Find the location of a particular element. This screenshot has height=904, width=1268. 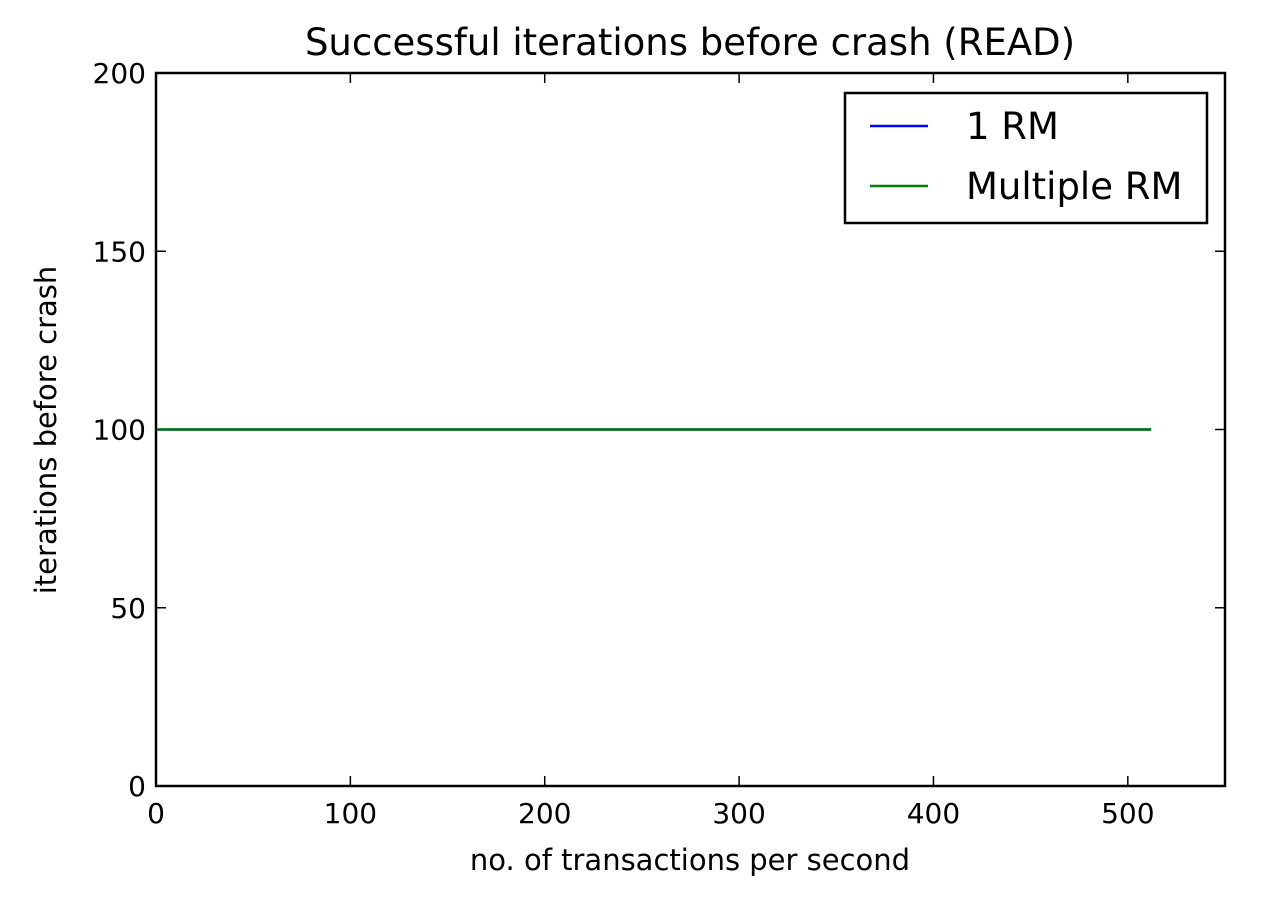

x-tick-label: 400 is located at coordinates (933, 813).